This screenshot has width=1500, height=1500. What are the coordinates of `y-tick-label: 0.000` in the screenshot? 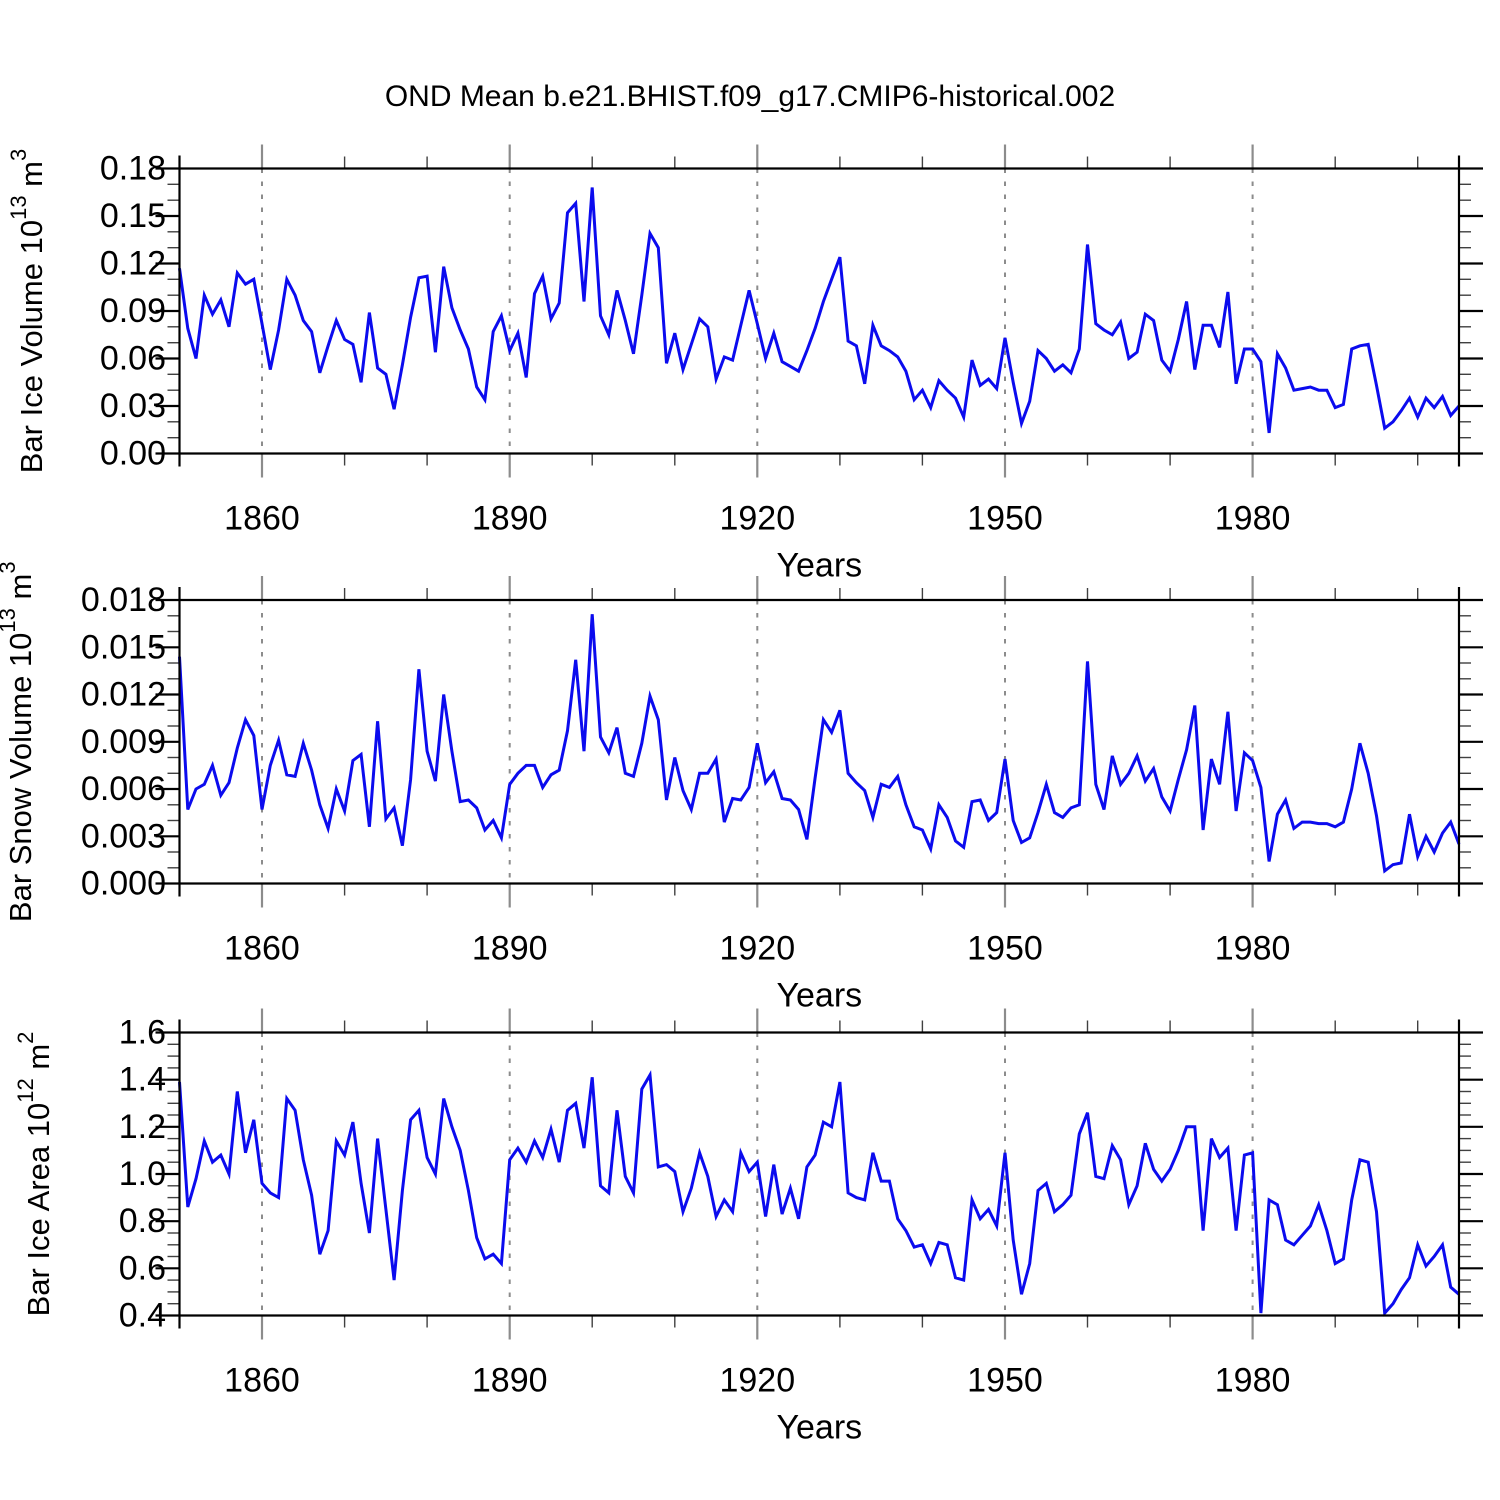 It's located at (123, 884).